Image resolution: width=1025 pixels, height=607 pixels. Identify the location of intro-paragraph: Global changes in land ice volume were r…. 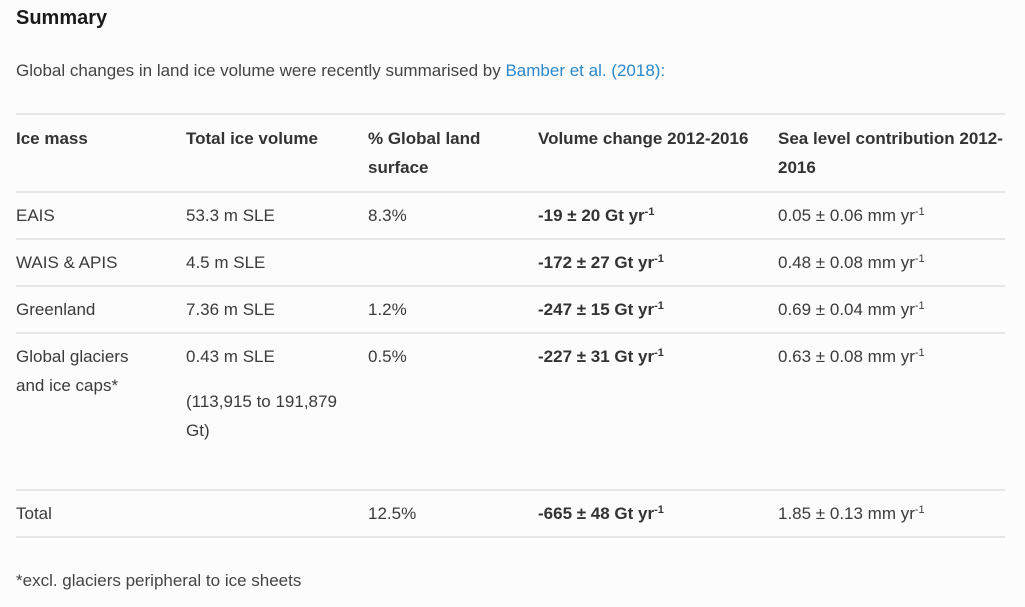
(340, 71).